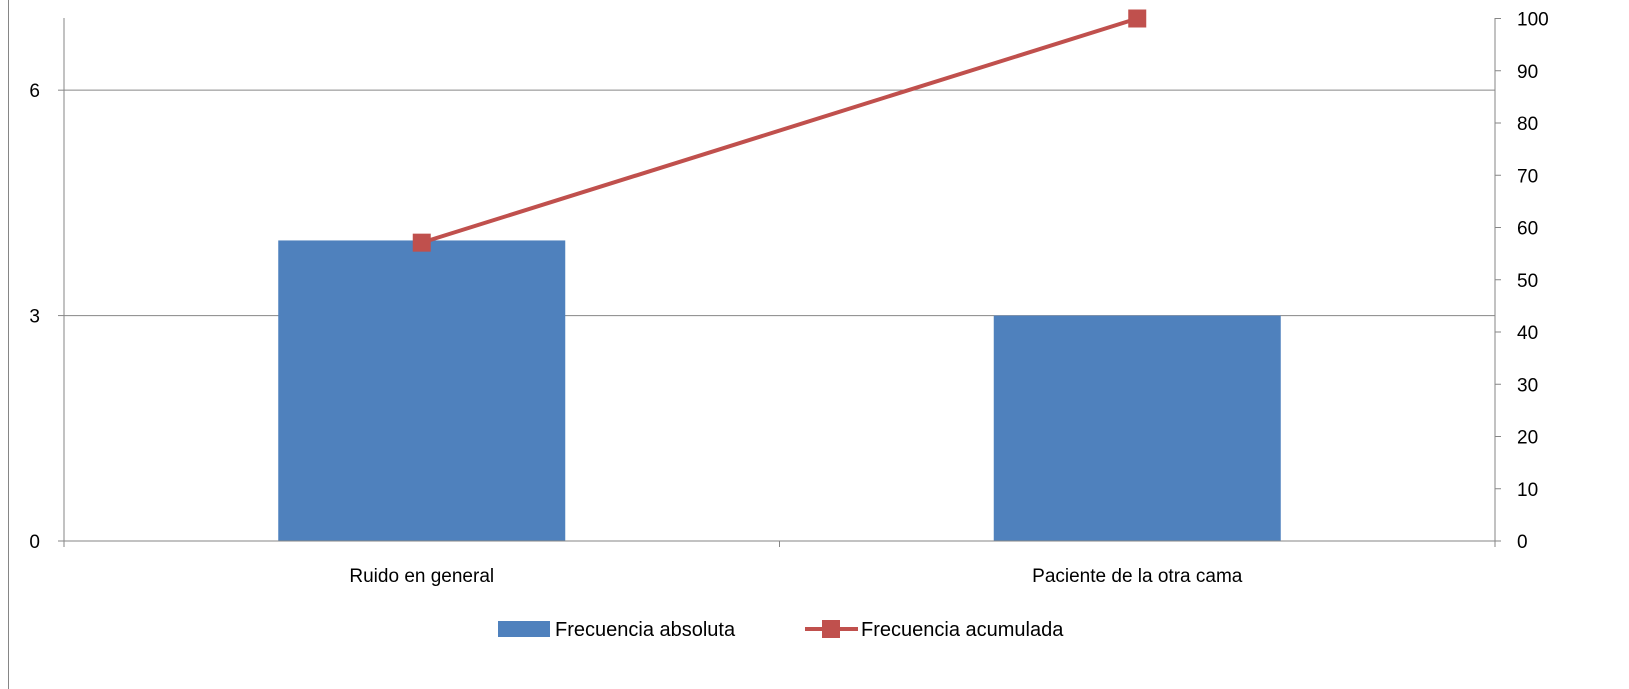  What do you see at coordinates (1527, 176) in the screenshot?
I see `right-tick-label: 70` at bounding box center [1527, 176].